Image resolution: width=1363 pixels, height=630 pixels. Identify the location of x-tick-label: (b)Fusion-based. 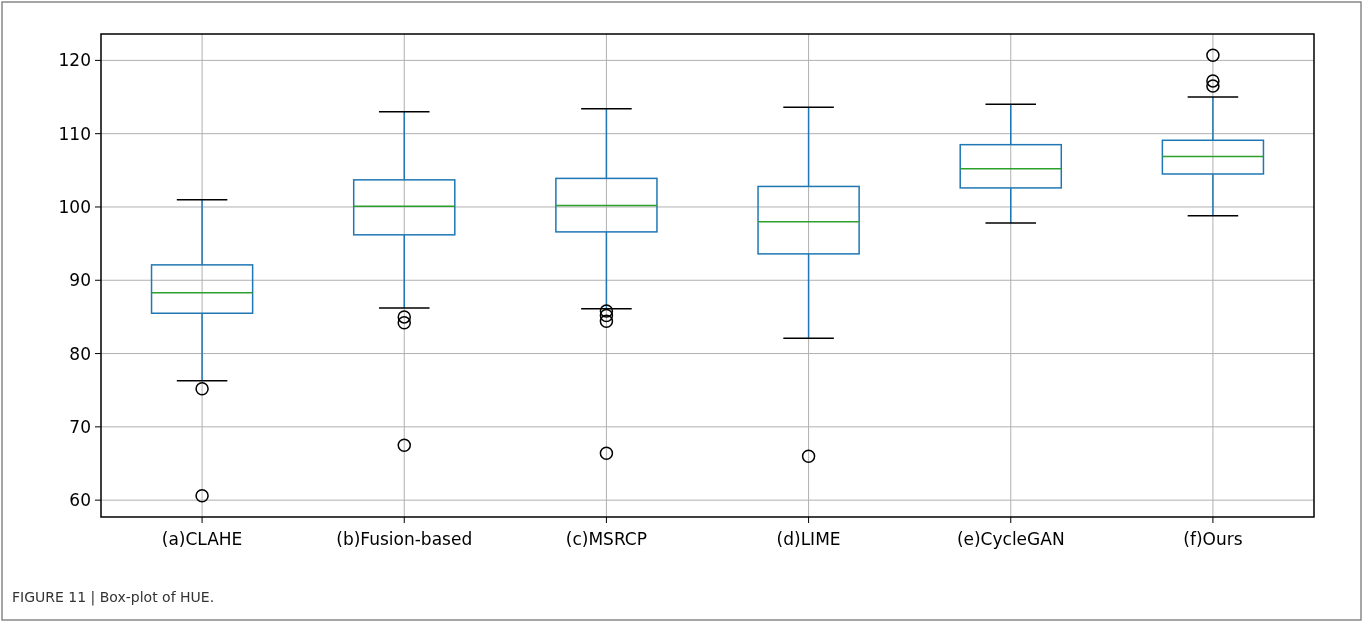
(404, 539).